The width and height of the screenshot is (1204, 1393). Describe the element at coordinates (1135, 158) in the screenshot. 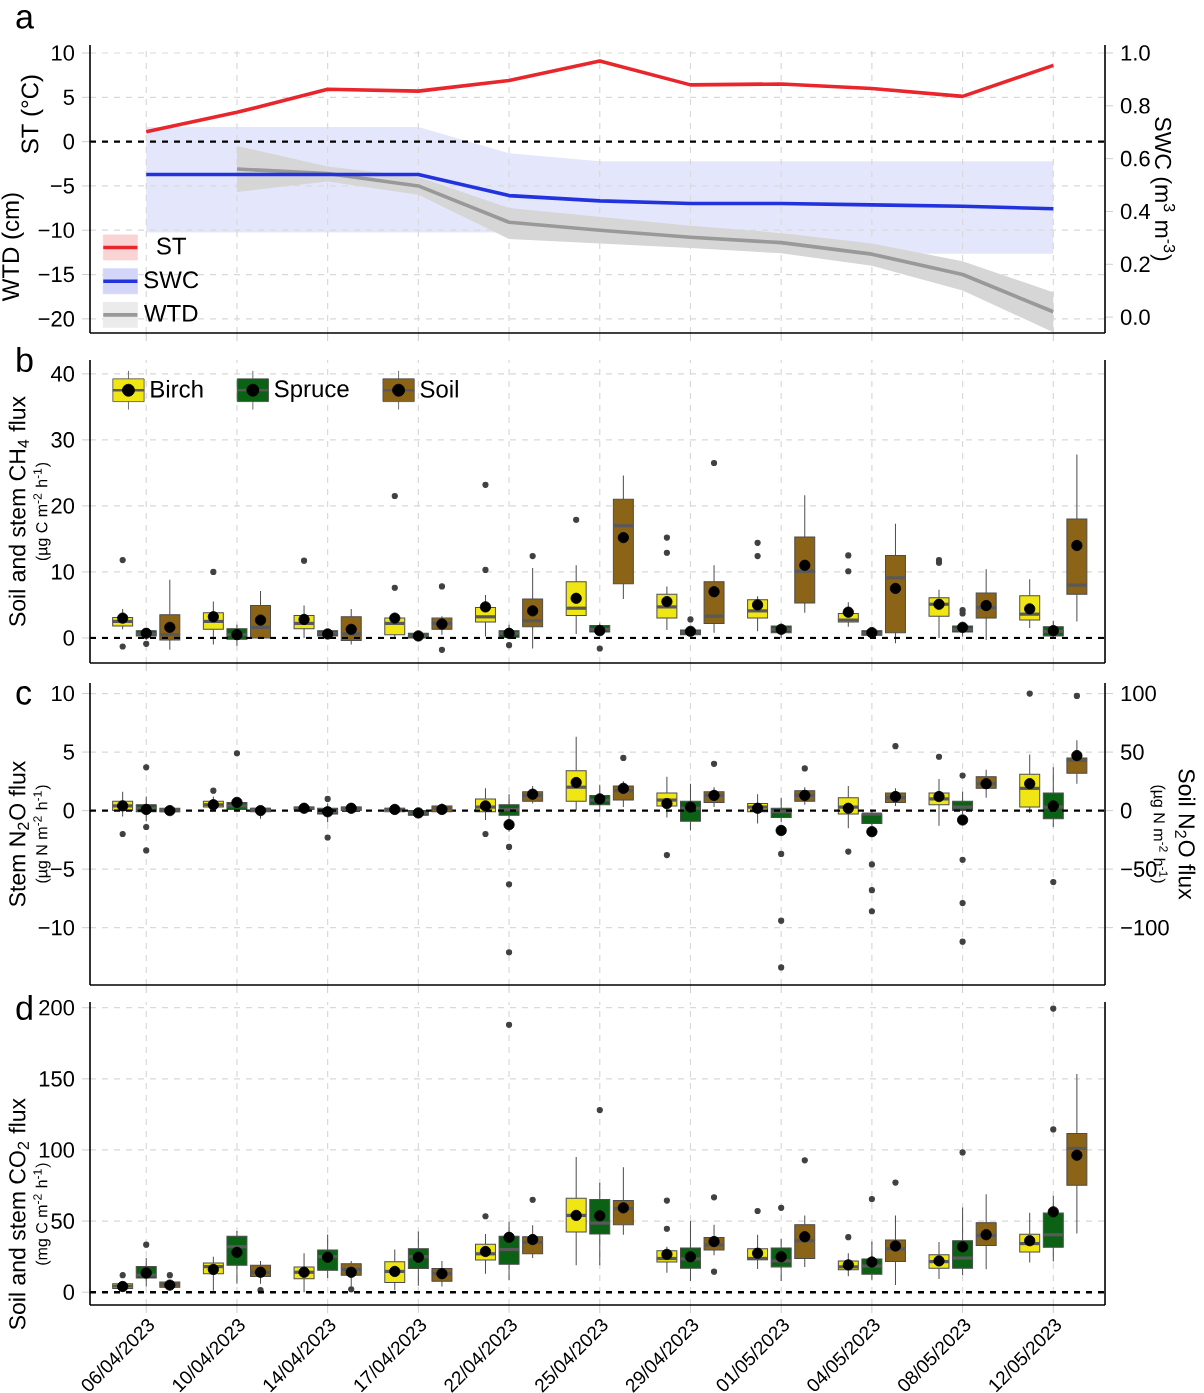

I see `y2-tick-label: 0.6` at that location.